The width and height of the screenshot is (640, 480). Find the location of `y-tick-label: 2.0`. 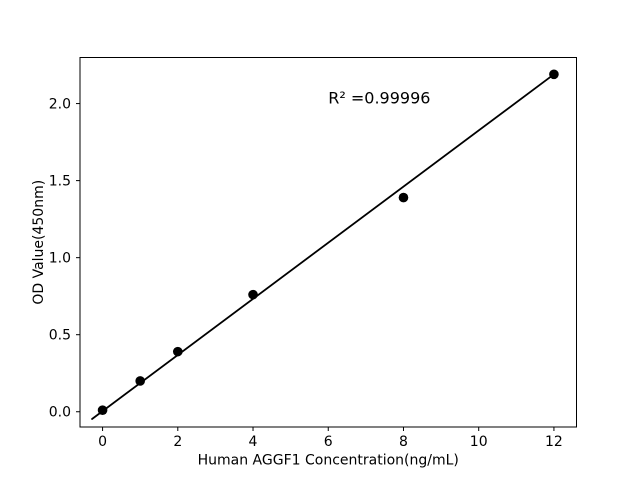

y-tick-label: 2.0 is located at coordinates (60, 105).